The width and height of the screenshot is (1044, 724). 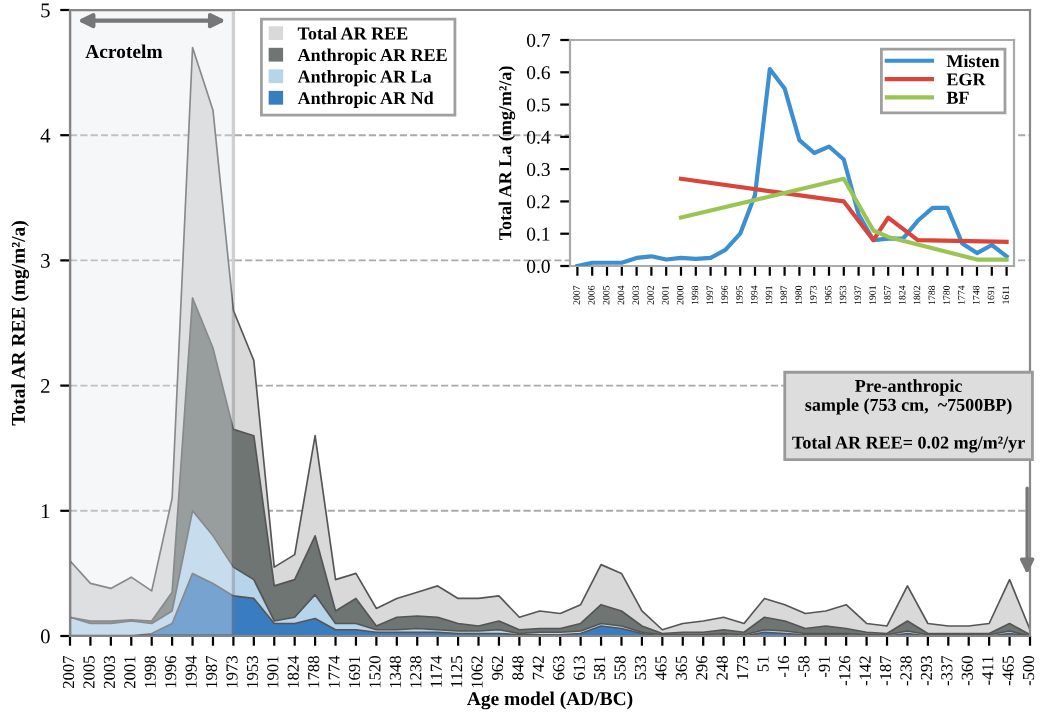 What do you see at coordinates (538, 202) in the screenshot?
I see `y-tick-label: 0.2` at bounding box center [538, 202].